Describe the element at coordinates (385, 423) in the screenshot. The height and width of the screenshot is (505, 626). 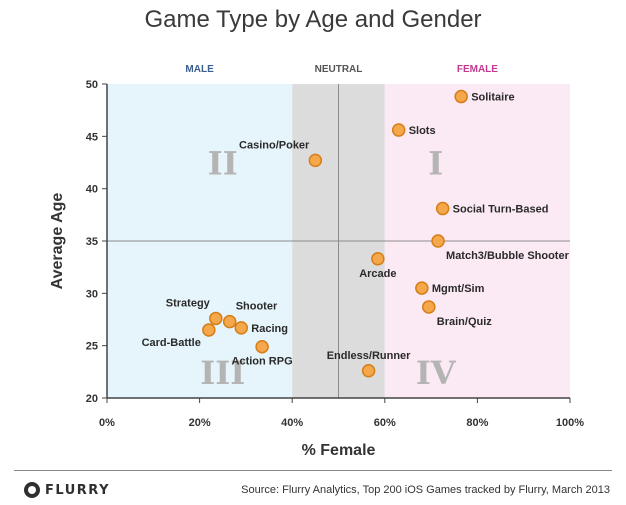
I see `x-tick-label: 60%` at that location.